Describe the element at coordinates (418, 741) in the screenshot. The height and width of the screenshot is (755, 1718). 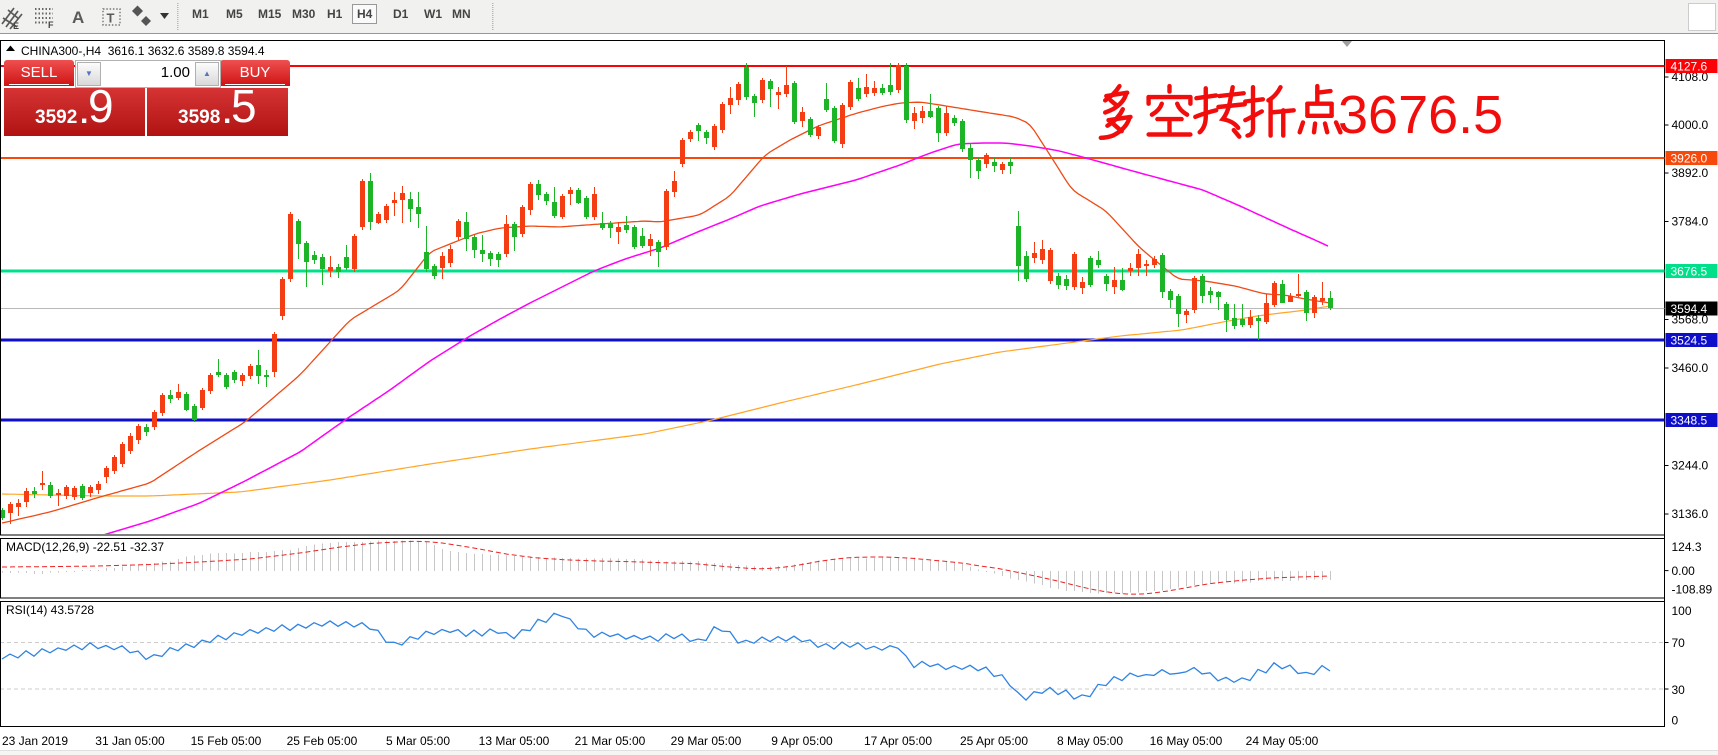
I see `svg-text: 5 Mar 05:00` at that location.